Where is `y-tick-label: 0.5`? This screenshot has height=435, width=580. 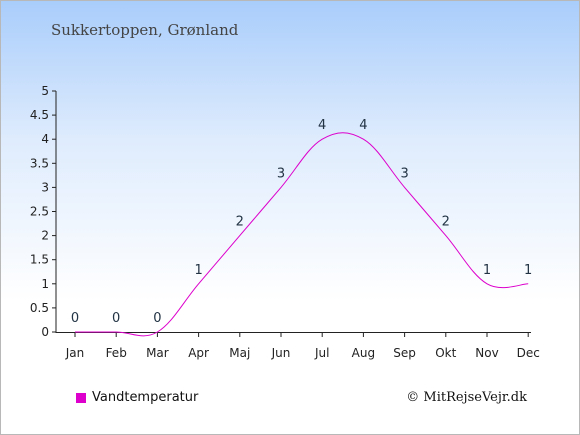
y-tick-label: 0.5 is located at coordinates (39, 308).